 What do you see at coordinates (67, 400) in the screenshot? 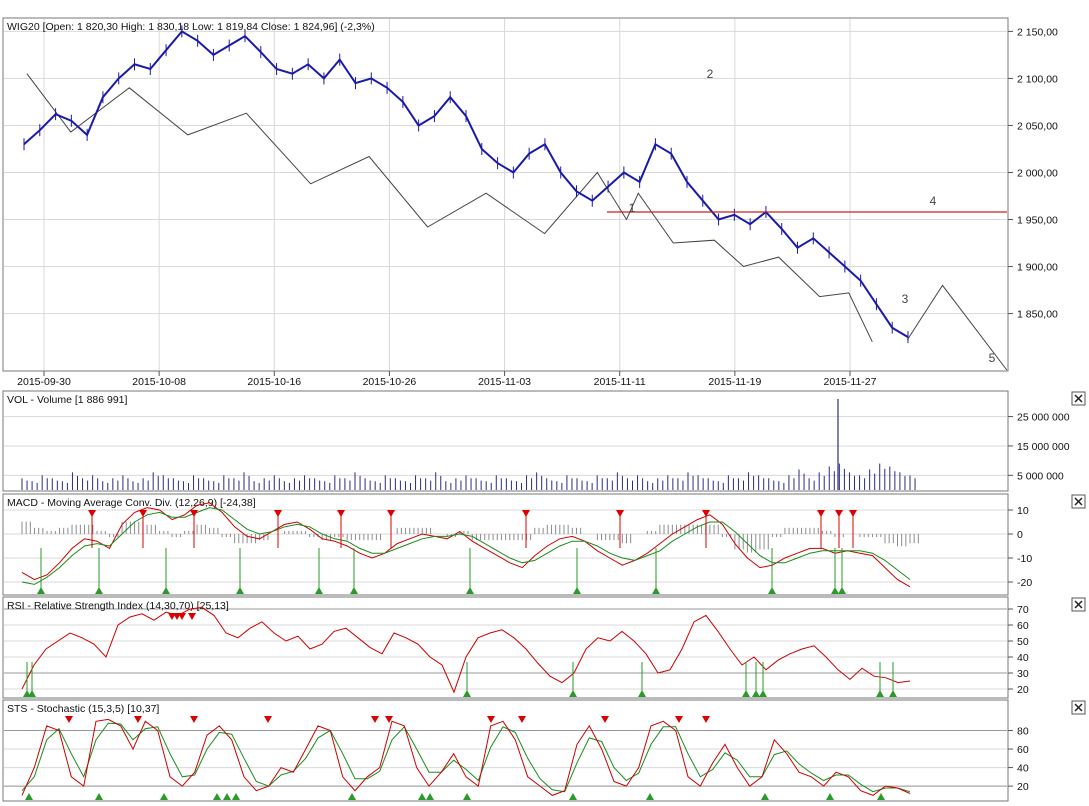
I see `volume-panel-title: VOL - Volume [1 886 991]` at bounding box center [67, 400].